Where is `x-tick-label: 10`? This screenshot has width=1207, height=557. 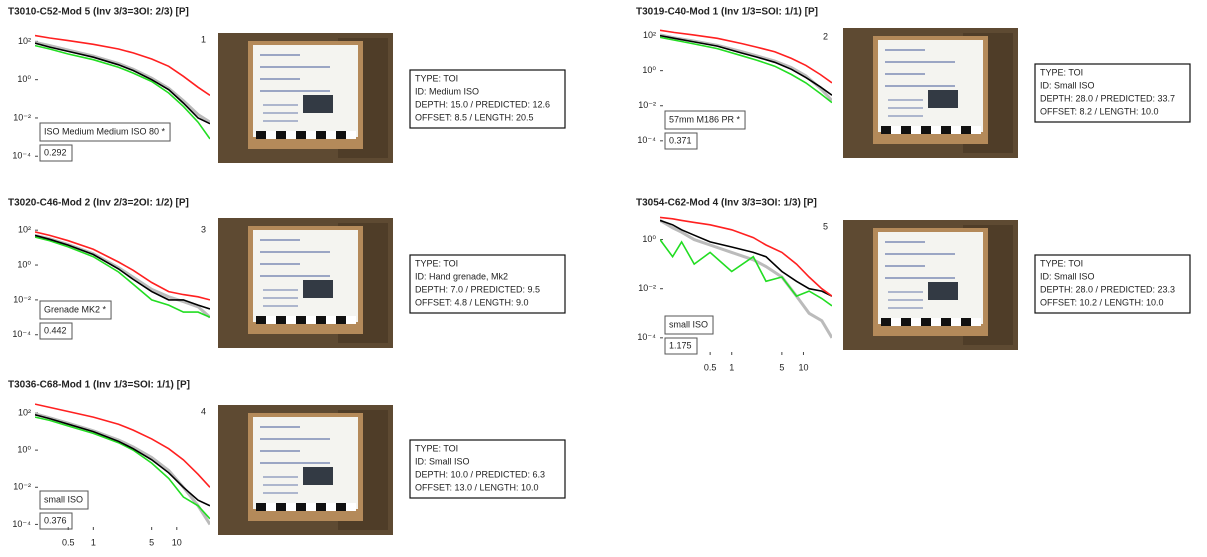
x-tick-label: 10 is located at coordinates (803, 367).